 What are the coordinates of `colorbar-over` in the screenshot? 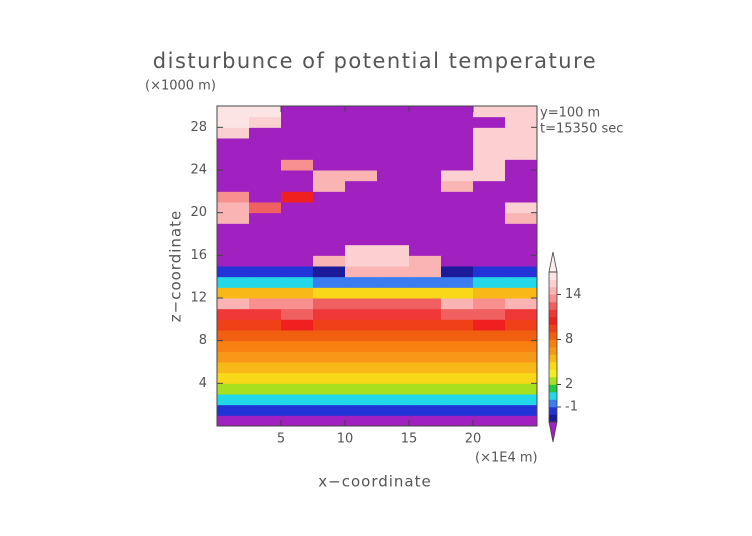 It's located at (553, 262).